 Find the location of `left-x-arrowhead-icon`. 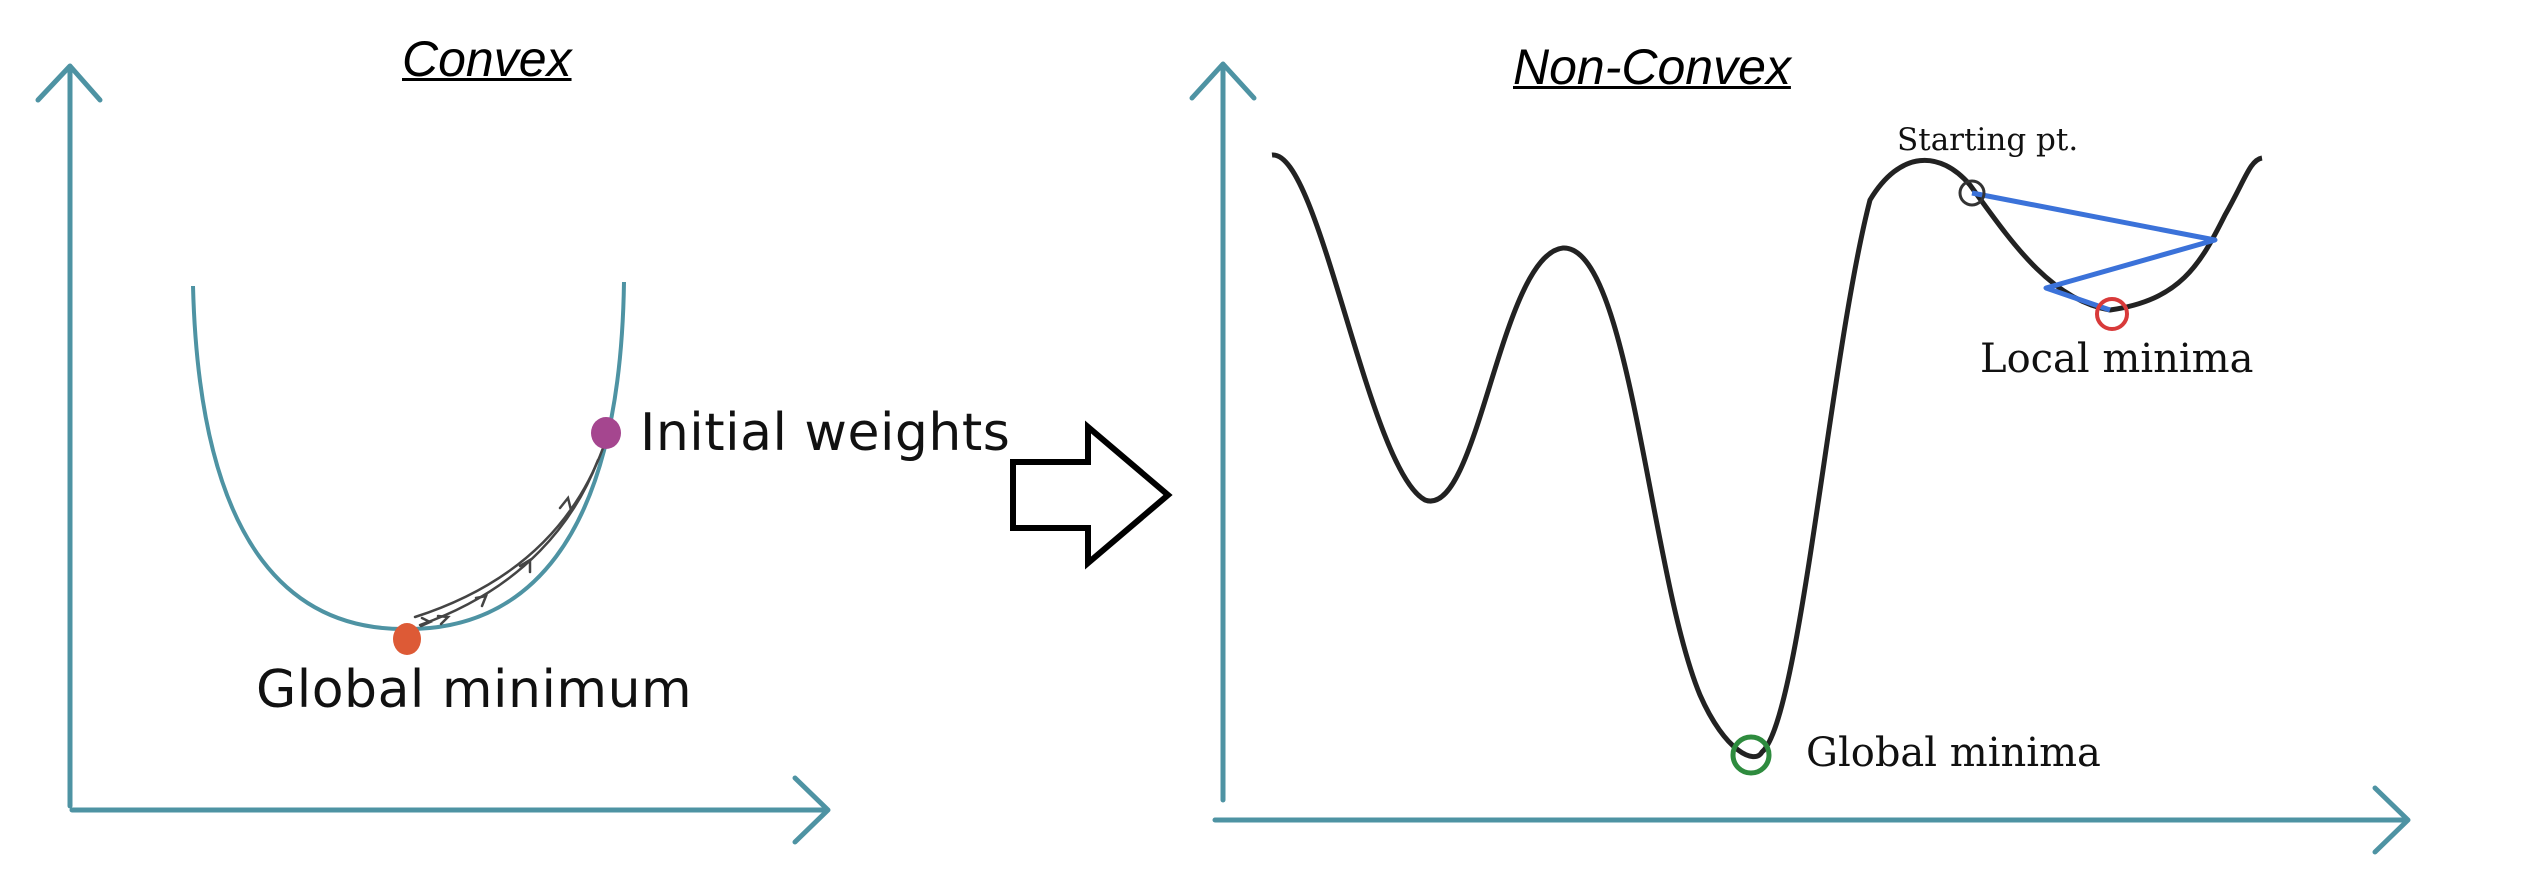

left-x-arrowhead-icon is located at coordinates (811, 810).